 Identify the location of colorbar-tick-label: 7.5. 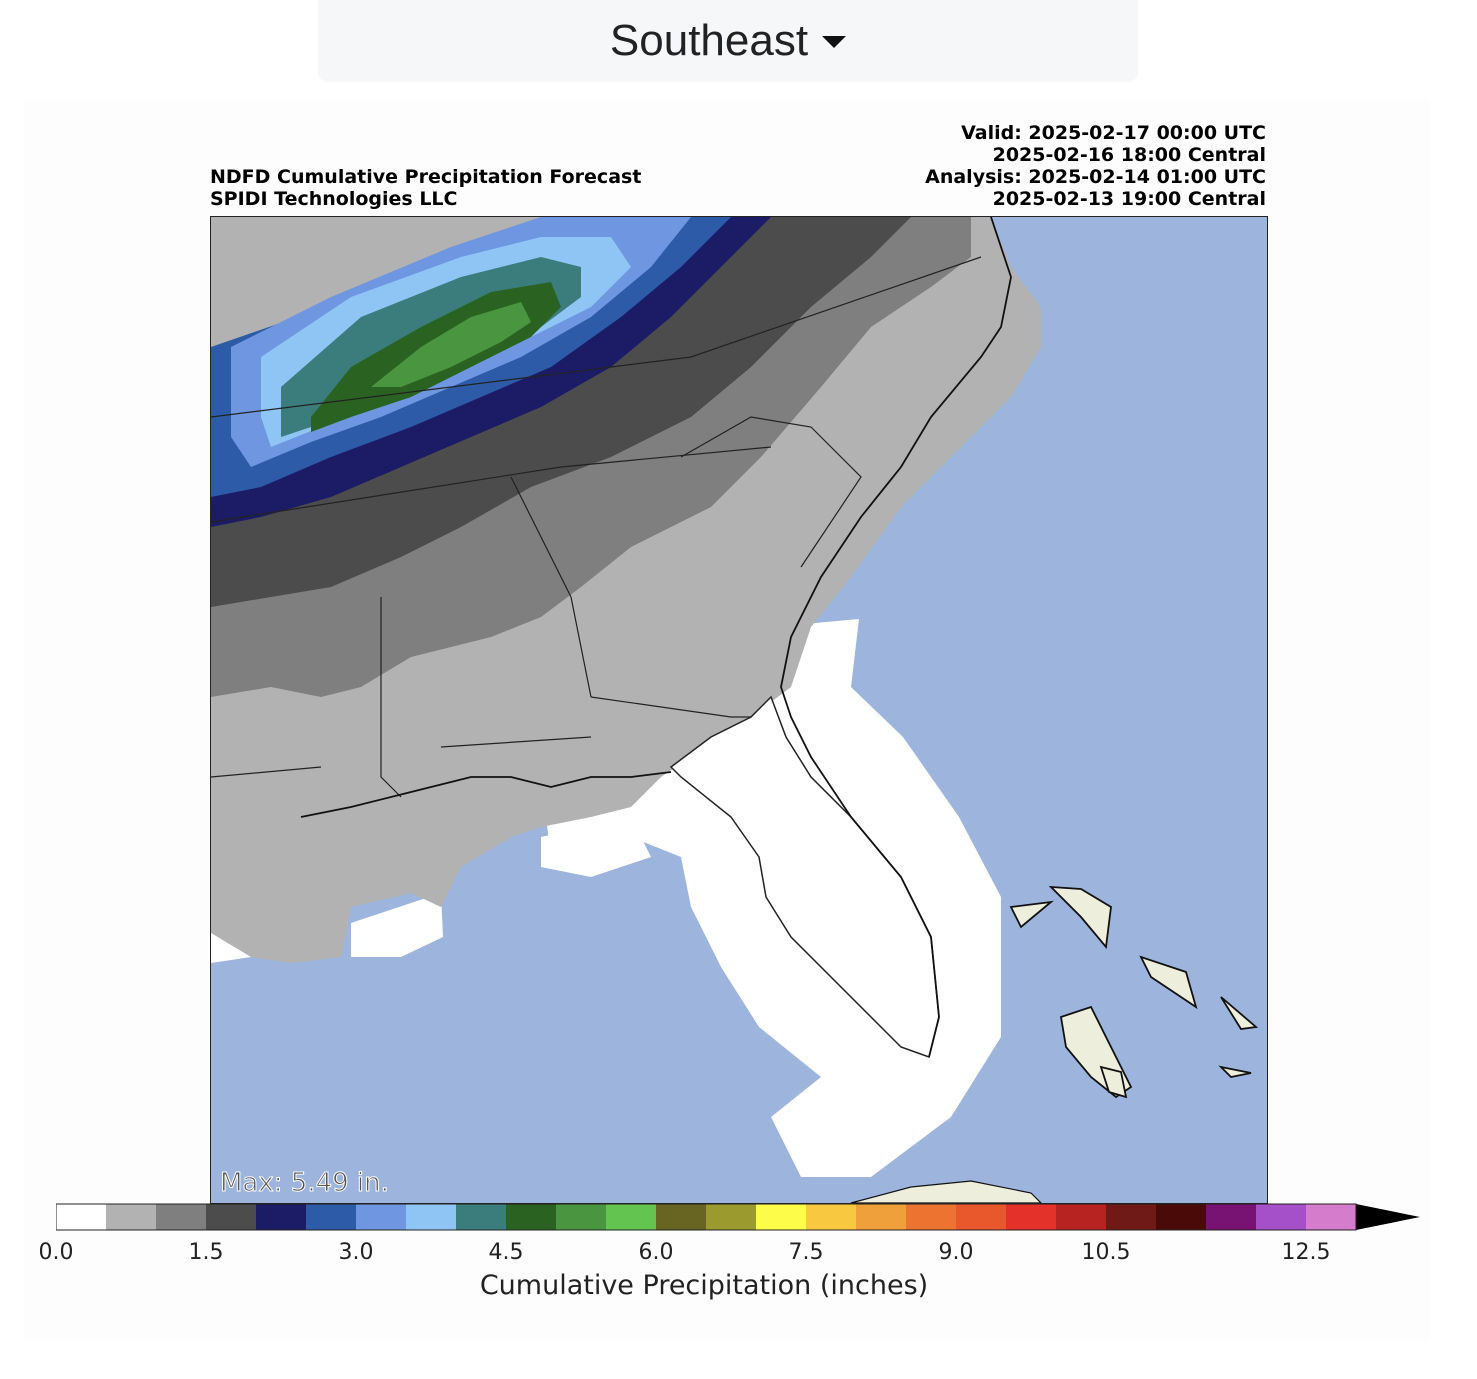
(806, 1252).